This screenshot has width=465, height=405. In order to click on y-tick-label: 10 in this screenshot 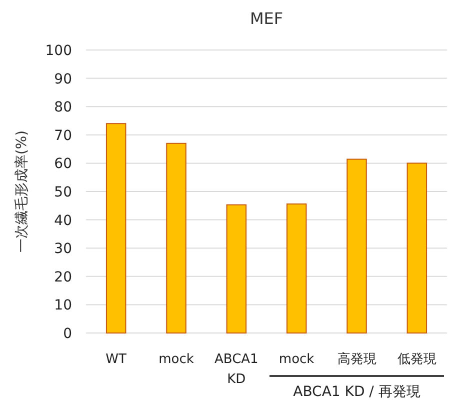, I will do `click(63, 306)`.